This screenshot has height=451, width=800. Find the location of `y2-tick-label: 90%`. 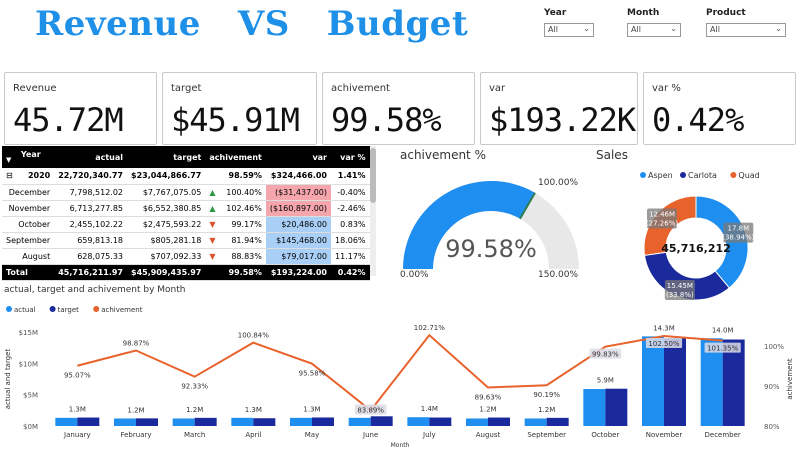

y2-tick-label: 90% is located at coordinates (772, 387).